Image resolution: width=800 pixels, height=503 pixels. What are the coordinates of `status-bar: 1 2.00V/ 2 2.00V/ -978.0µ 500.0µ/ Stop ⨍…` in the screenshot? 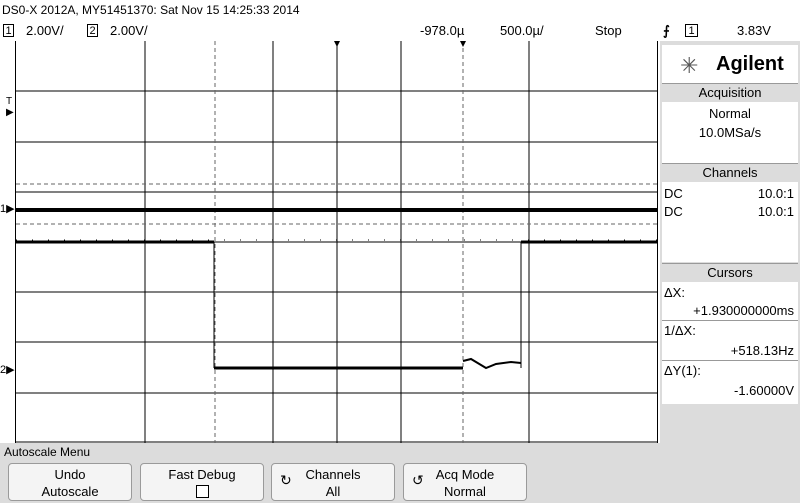 It's located at (400, 31).